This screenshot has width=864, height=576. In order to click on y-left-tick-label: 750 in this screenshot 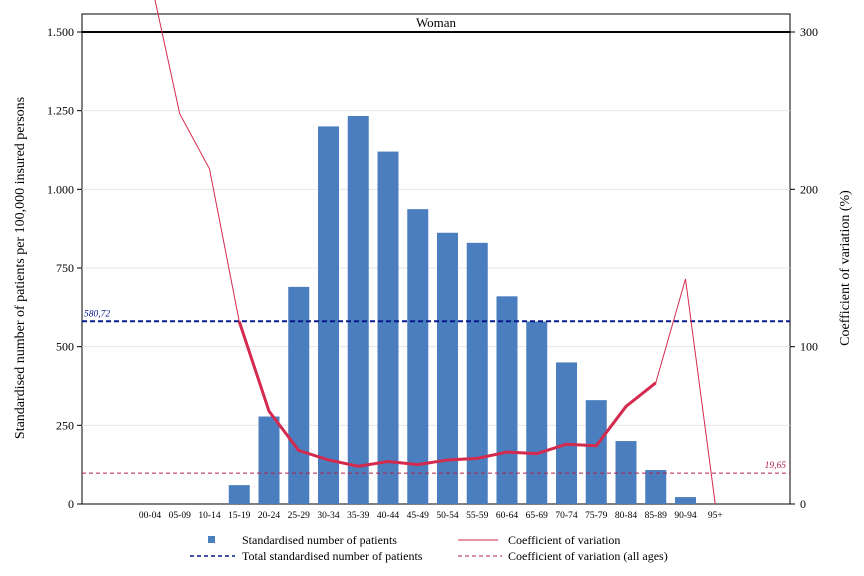, I will do `click(65, 268)`.